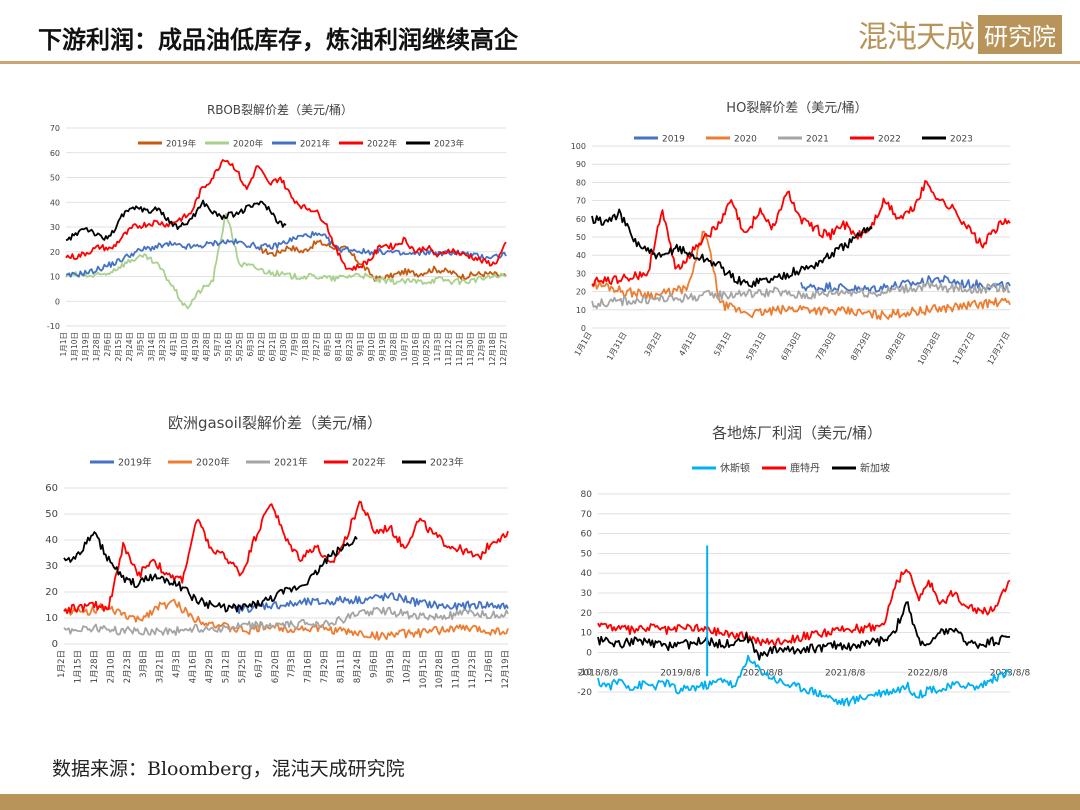  Describe the element at coordinates (272, 346) in the screenshot. I see `x-tick-label: 6月21日` at that location.